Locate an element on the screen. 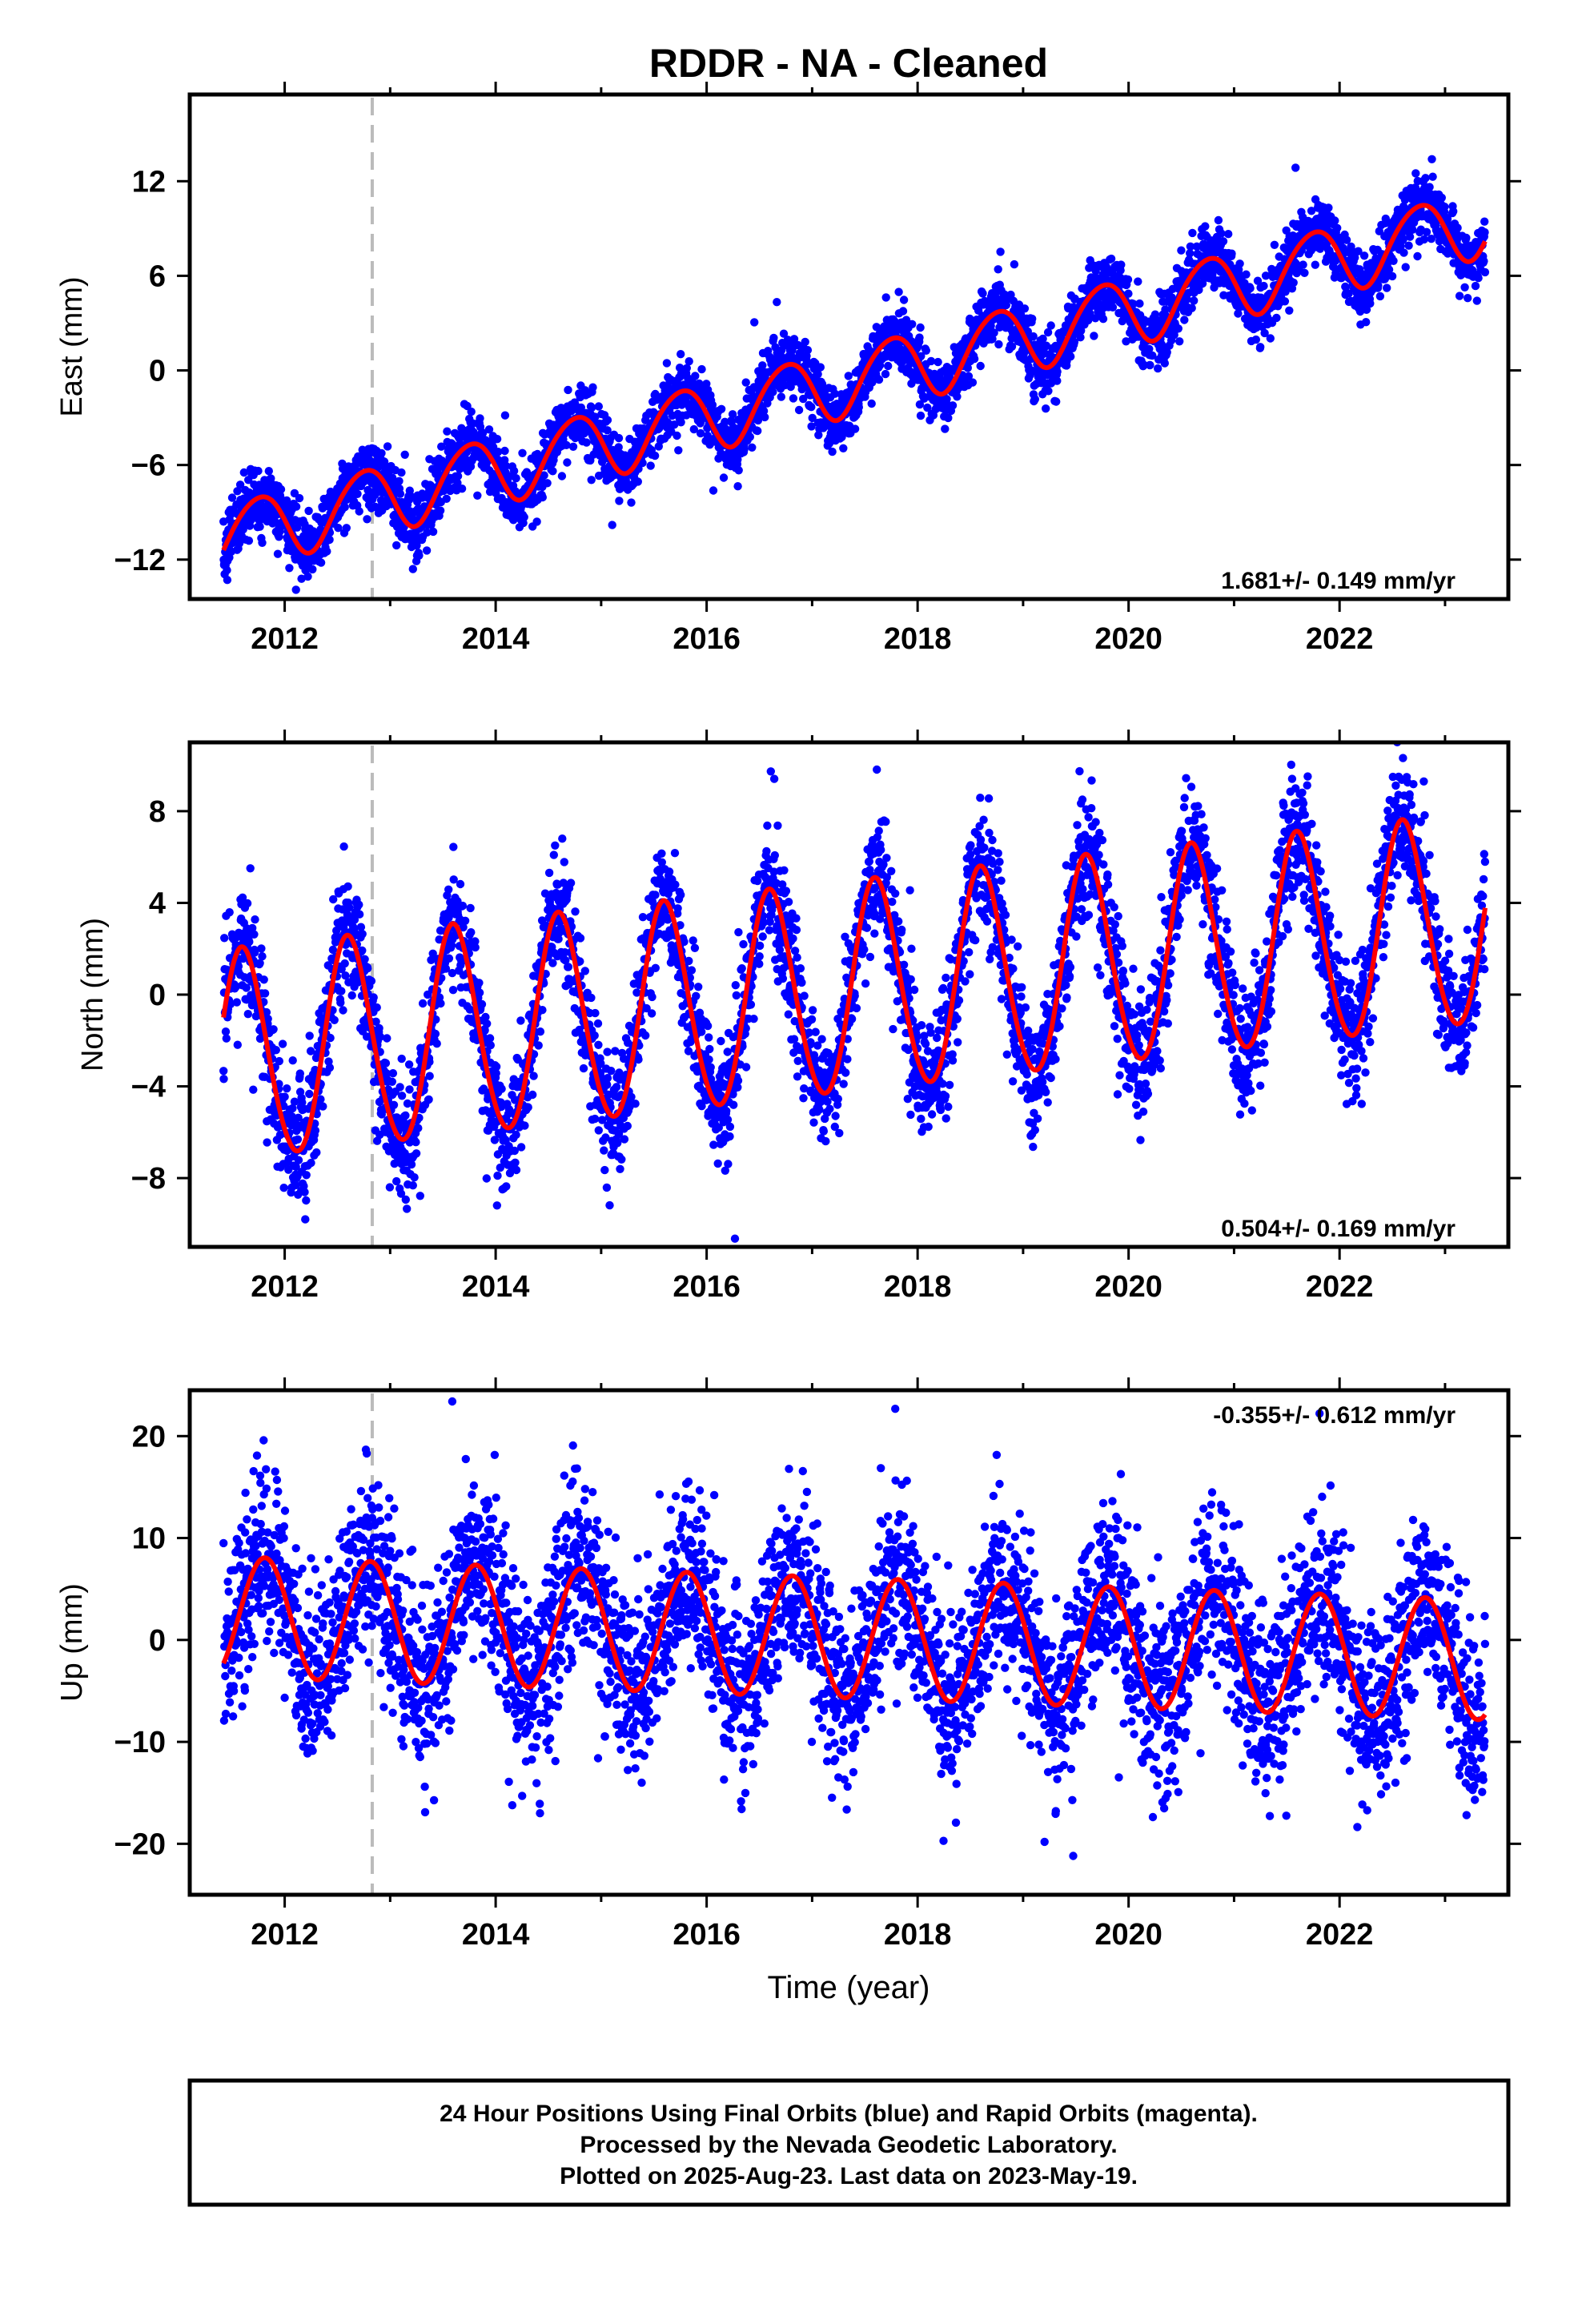 This screenshot has width=1582, height=2324. east-y-tick-label: −6 is located at coordinates (148, 466).